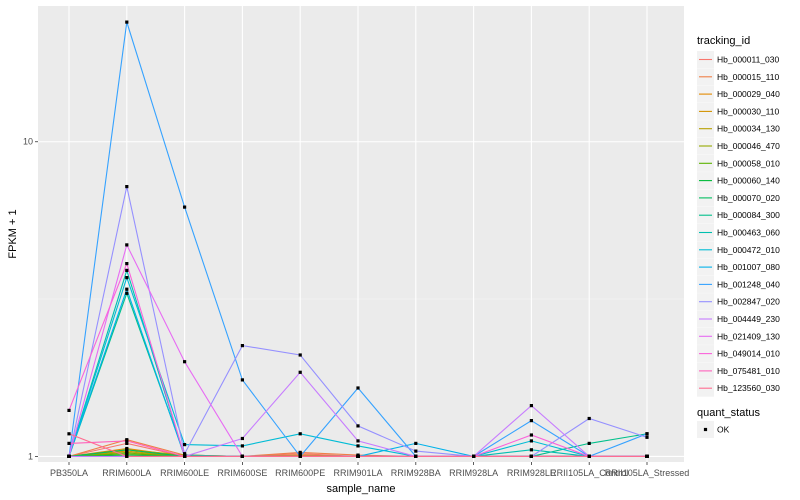  Describe the element at coordinates (748, 215) in the screenshot. I see `legend-entry-label: Hb_000084_300` at that location.